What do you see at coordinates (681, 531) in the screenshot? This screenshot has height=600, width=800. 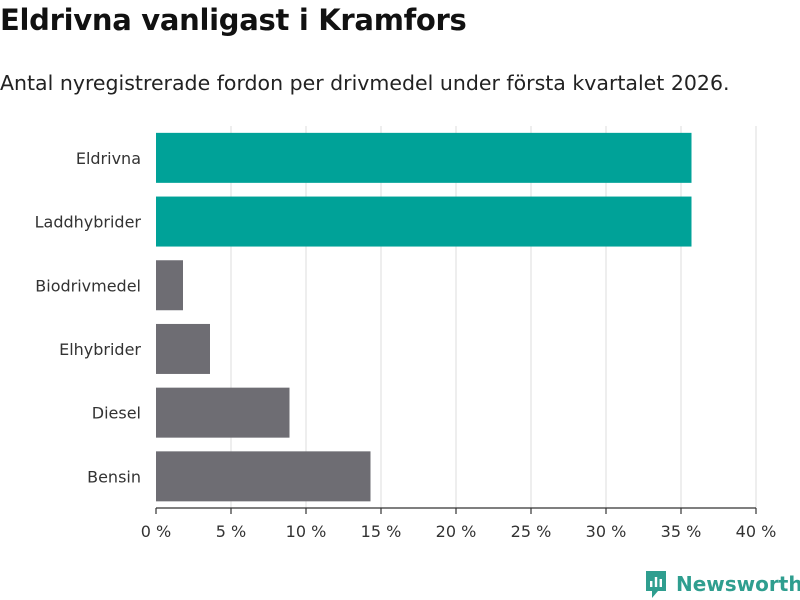 I see `x-tick-label: 35 %` at bounding box center [681, 531].